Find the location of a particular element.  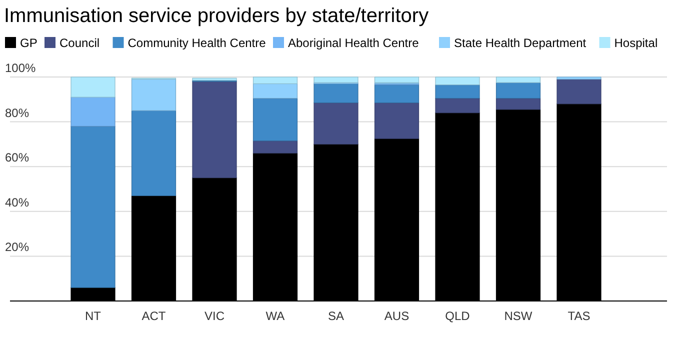

legend-label: State Health Department is located at coordinates (520, 43).